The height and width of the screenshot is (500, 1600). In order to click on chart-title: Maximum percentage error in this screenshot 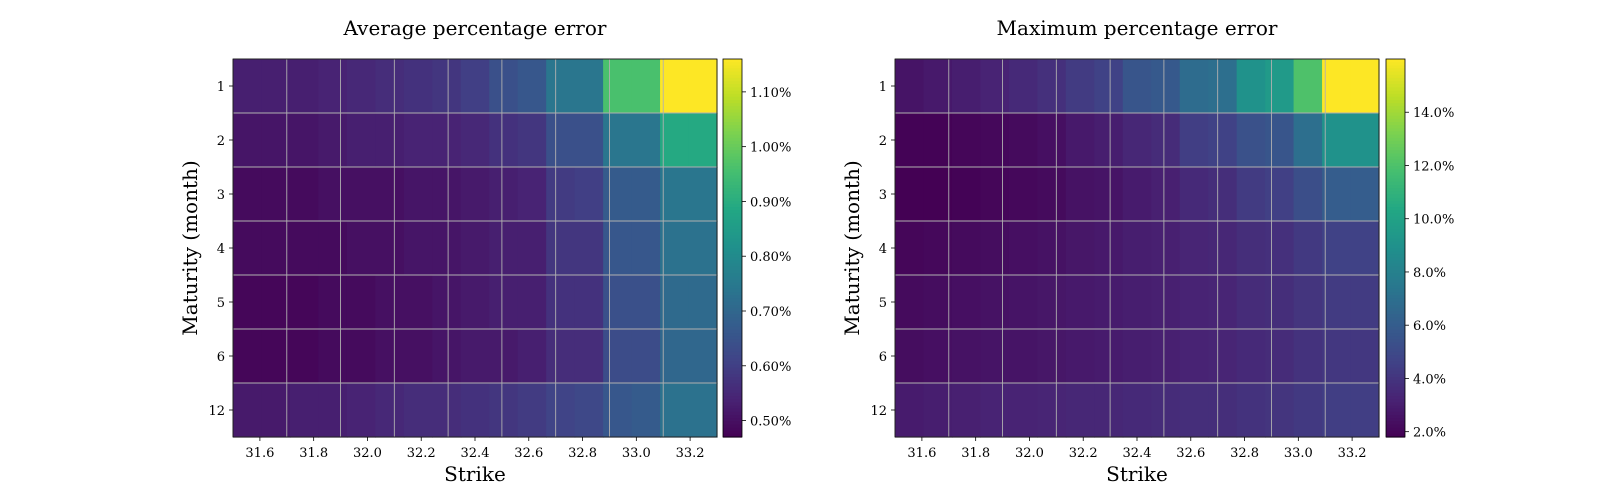, I will do `click(1137, 28)`.